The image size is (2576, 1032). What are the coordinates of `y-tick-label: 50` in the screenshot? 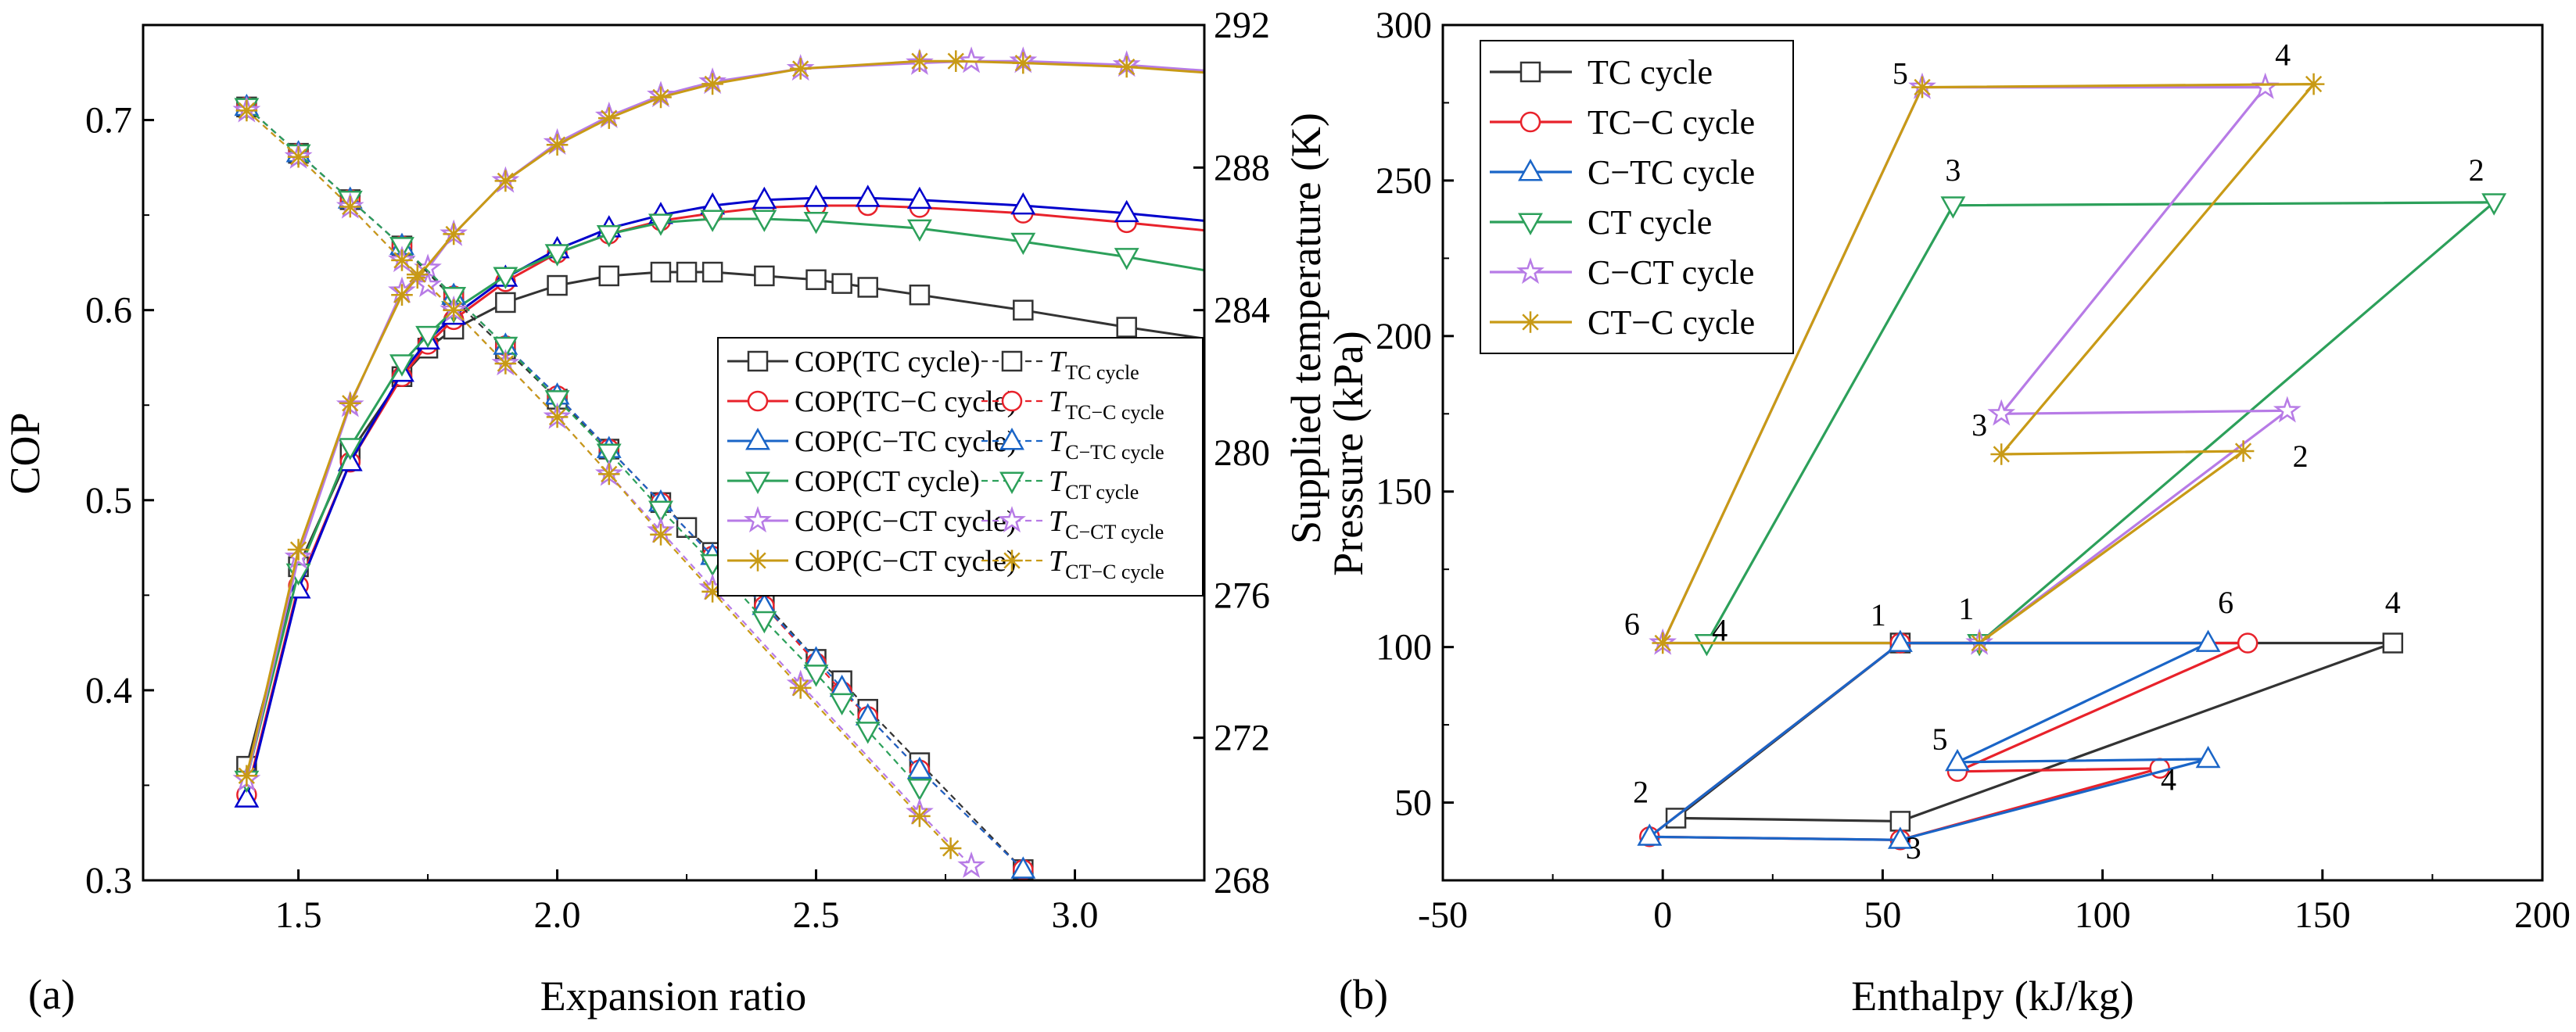 It's located at (1413, 803).